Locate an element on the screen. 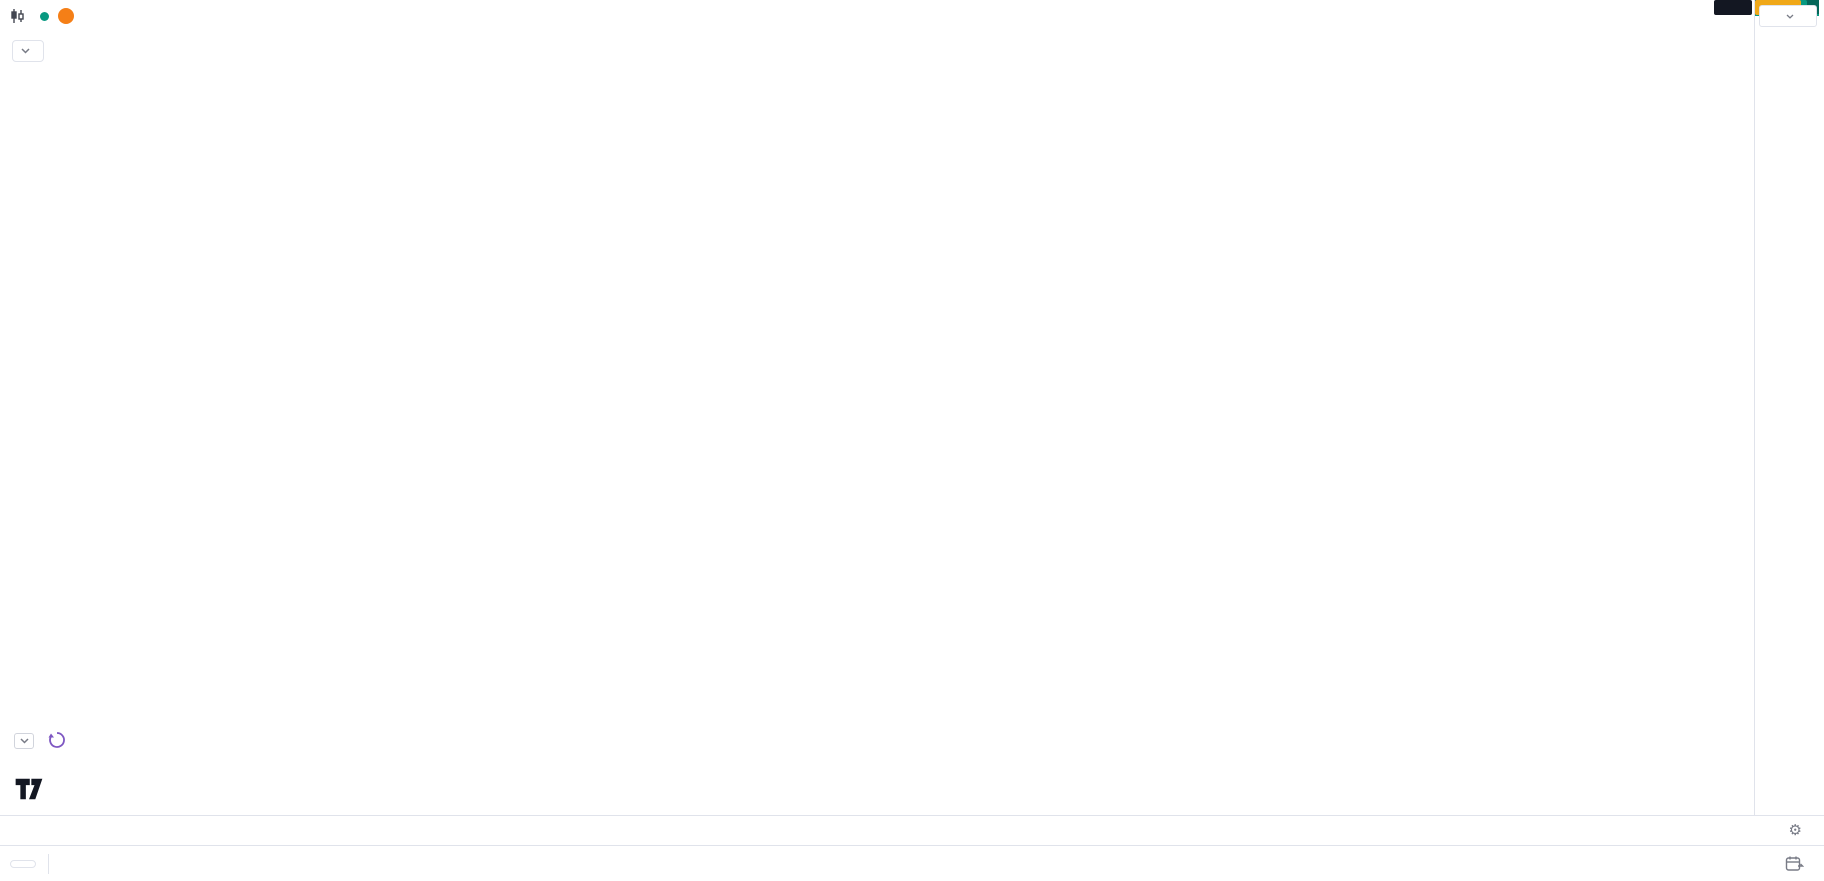 This screenshot has width=1824, height=881. chart-legend-icon is located at coordinates (18, 16).